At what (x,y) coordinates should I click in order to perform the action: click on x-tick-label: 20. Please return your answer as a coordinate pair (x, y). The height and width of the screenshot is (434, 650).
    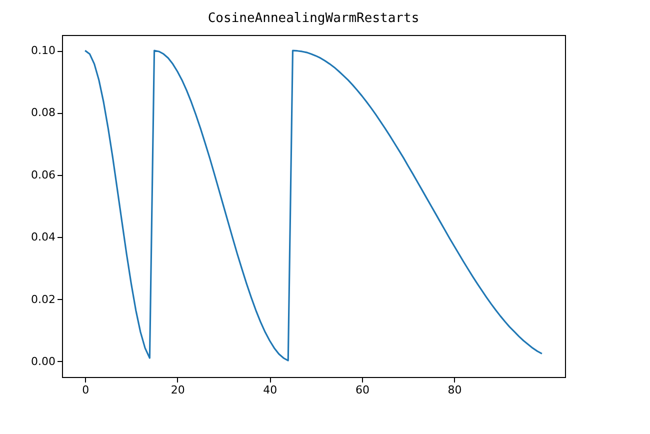
    Looking at the image, I should click on (177, 390).